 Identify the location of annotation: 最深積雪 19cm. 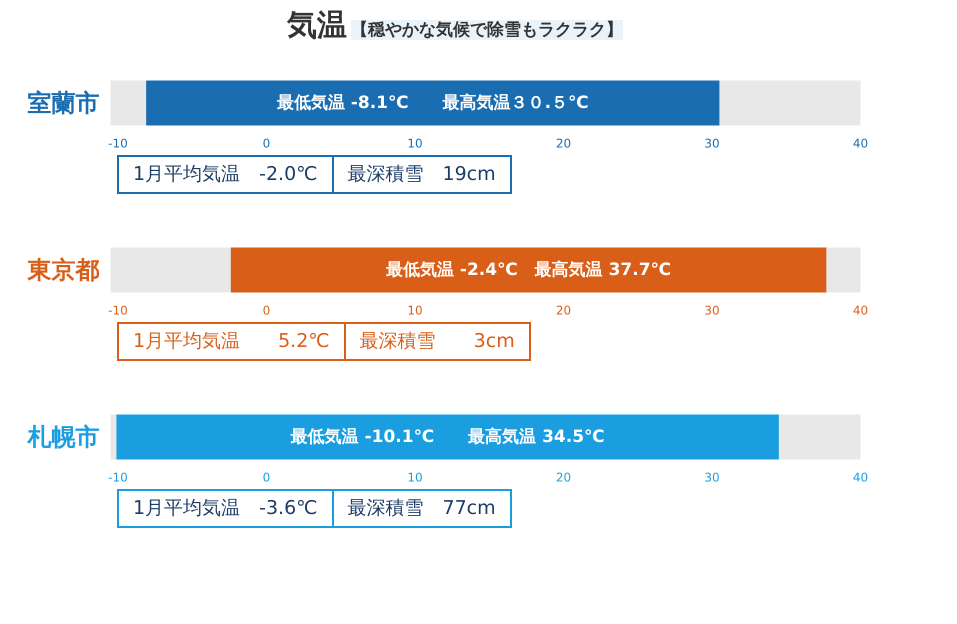
(421, 175).